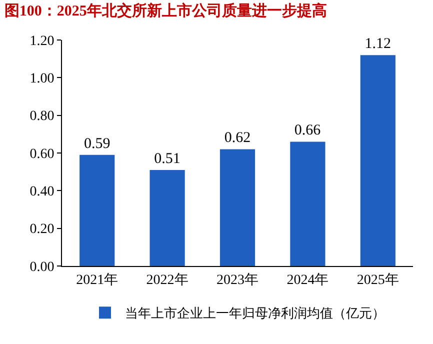 This screenshot has height=344, width=433. I want to click on x-tick-label: 2021年, so click(97, 280).